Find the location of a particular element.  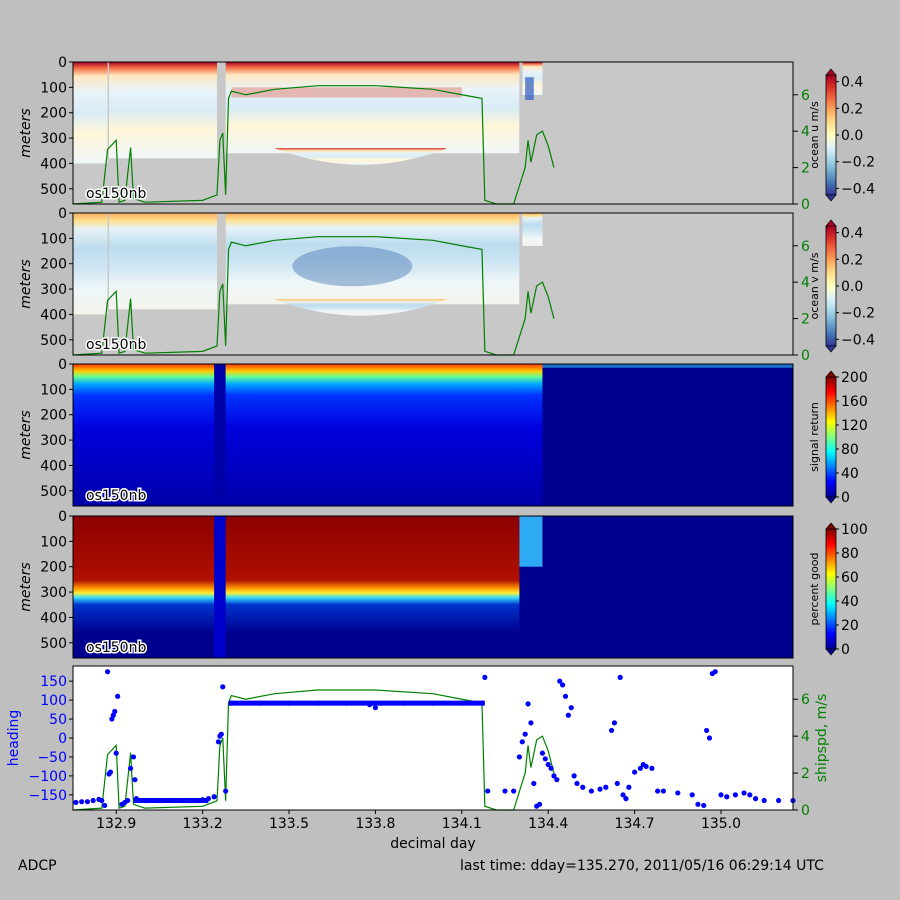

colorbar-tick-label: 0.0 is located at coordinates (852, 287).